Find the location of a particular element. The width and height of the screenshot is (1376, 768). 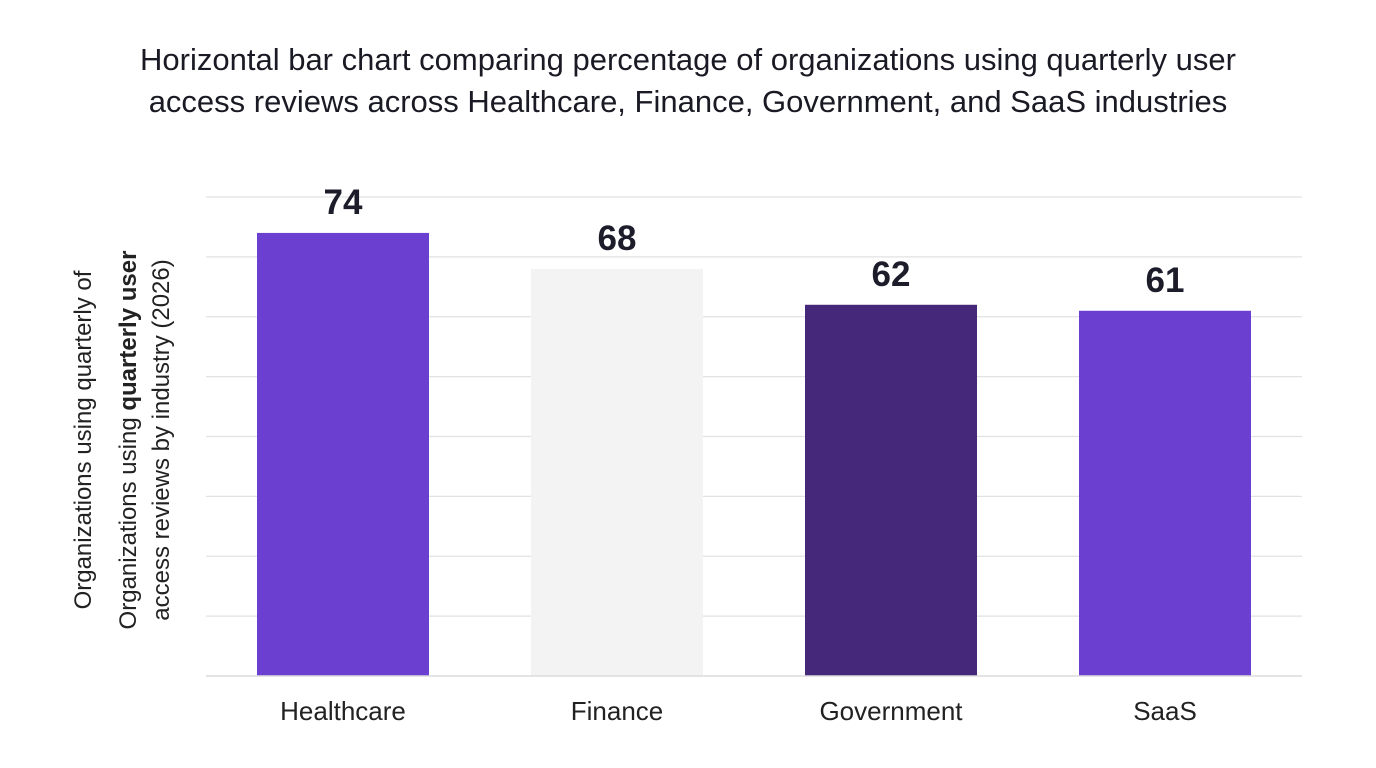

value-label: 62 is located at coordinates (891, 274).